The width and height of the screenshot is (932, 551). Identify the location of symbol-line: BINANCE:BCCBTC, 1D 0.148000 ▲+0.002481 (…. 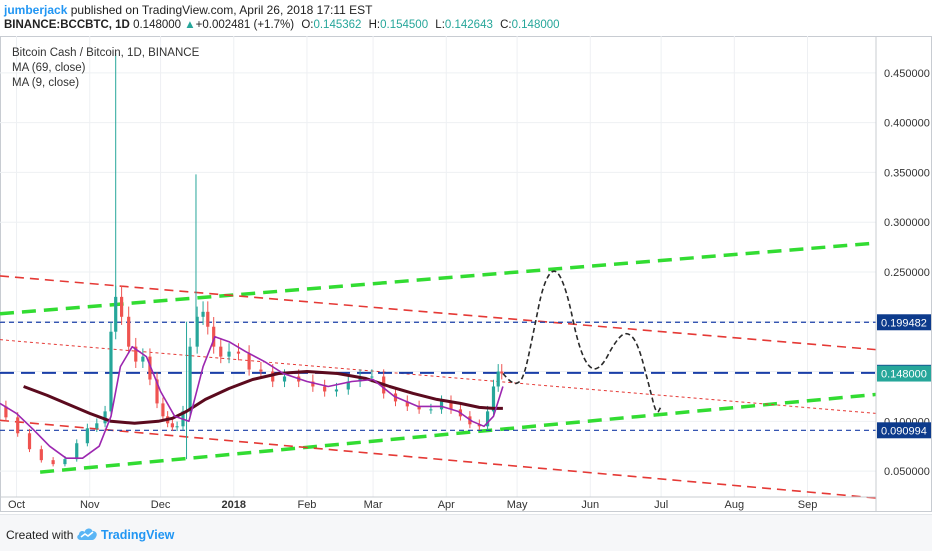
(282, 25).